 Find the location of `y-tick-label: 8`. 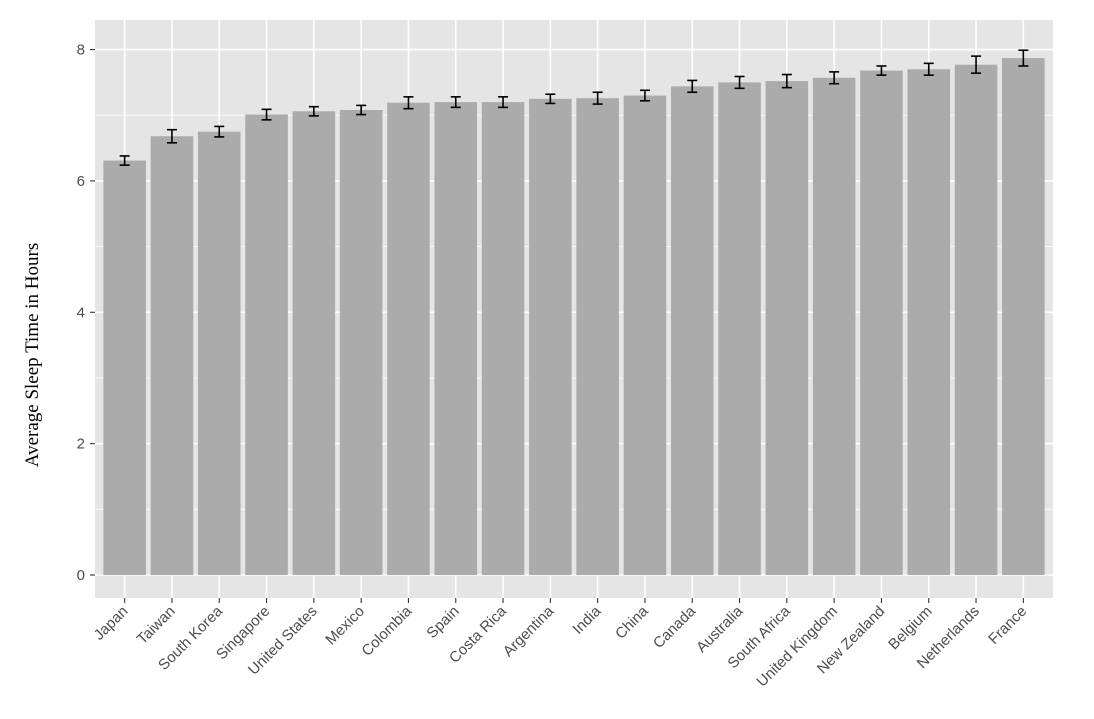

y-tick-label: 8 is located at coordinates (81, 50).